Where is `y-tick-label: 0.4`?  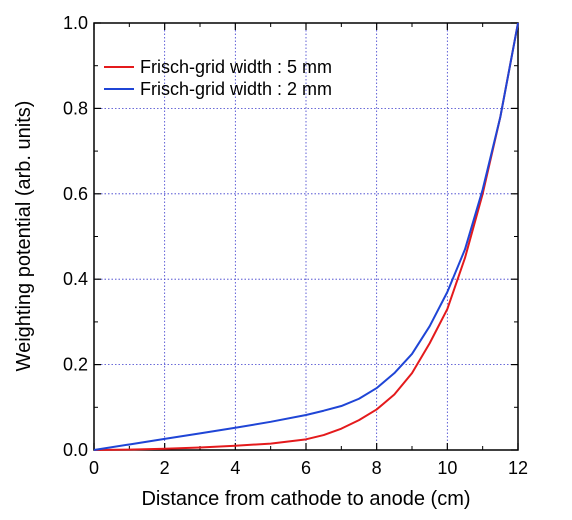 y-tick-label: 0.4 is located at coordinates (75, 279).